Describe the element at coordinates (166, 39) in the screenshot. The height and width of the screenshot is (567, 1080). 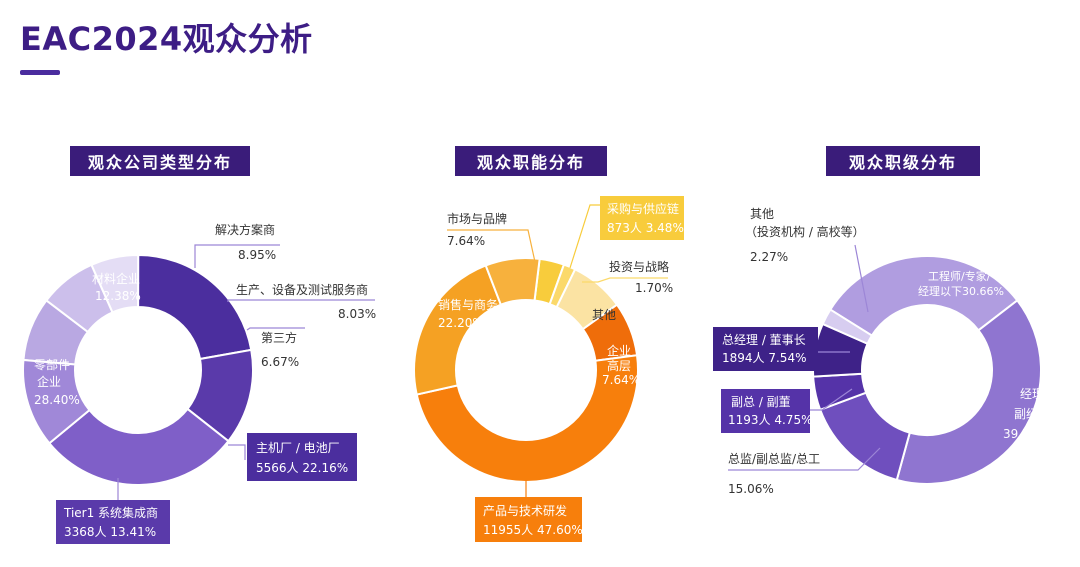
I see `page-title: EAC2024观众分析` at that location.